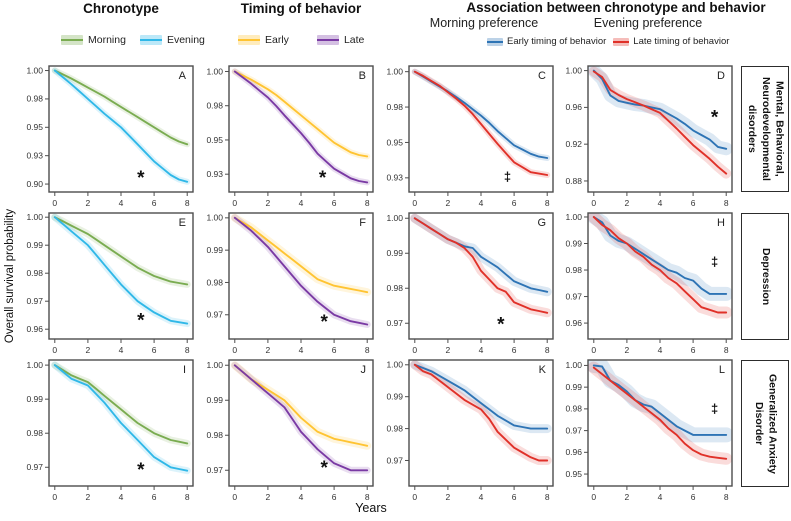 The image size is (791, 521). What do you see at coordinates (185, 40) in the screenshot?
I see `legend-label: Evening` at bounding box center [185, 40].